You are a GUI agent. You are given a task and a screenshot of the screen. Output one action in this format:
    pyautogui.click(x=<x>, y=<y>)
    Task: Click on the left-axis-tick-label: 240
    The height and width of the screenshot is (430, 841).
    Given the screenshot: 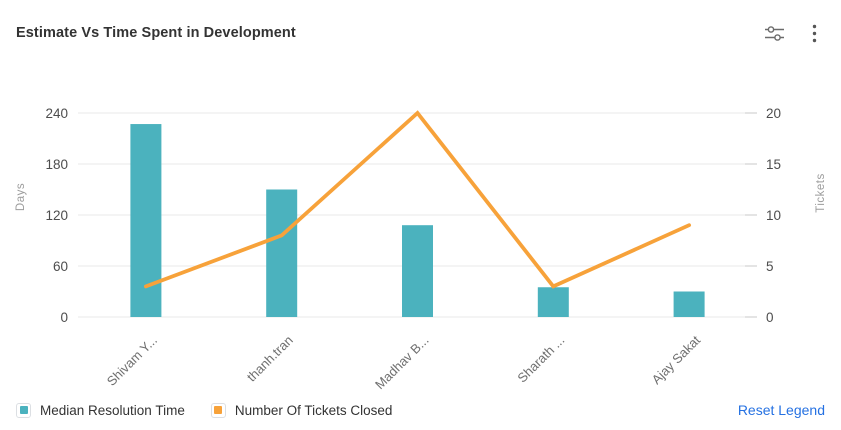 What is the action you would take?
    pyautogui.click(x=56, y=113)
    